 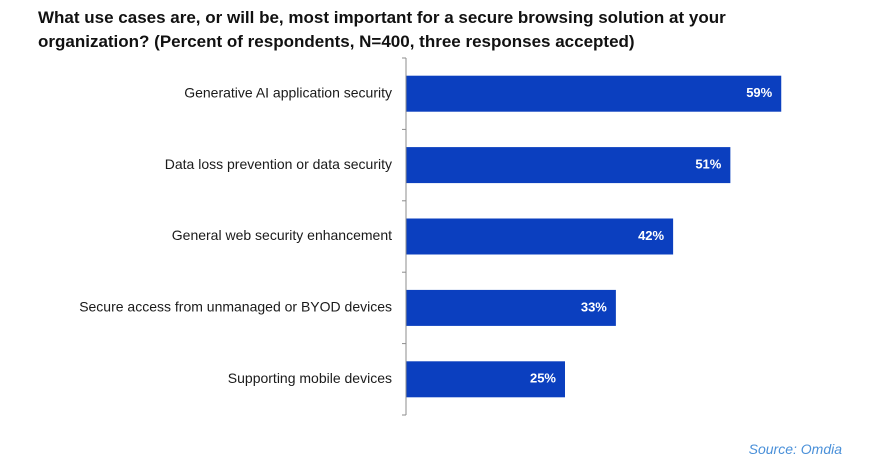 What do you see at coordinates (543, 378) in the screenshot?
I see `value-label: 25%` at bounding box center [543, 378].